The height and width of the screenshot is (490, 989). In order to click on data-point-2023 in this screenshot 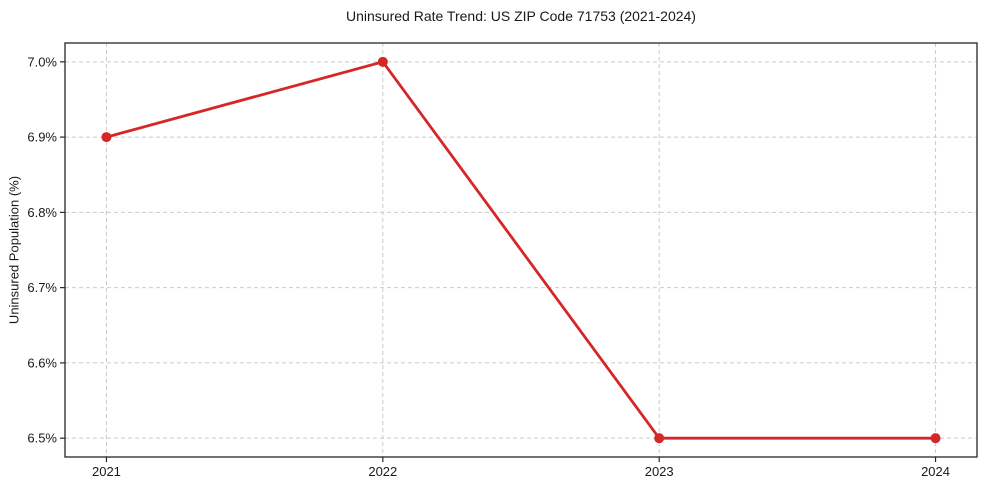, I will do `click(659, 438)`.